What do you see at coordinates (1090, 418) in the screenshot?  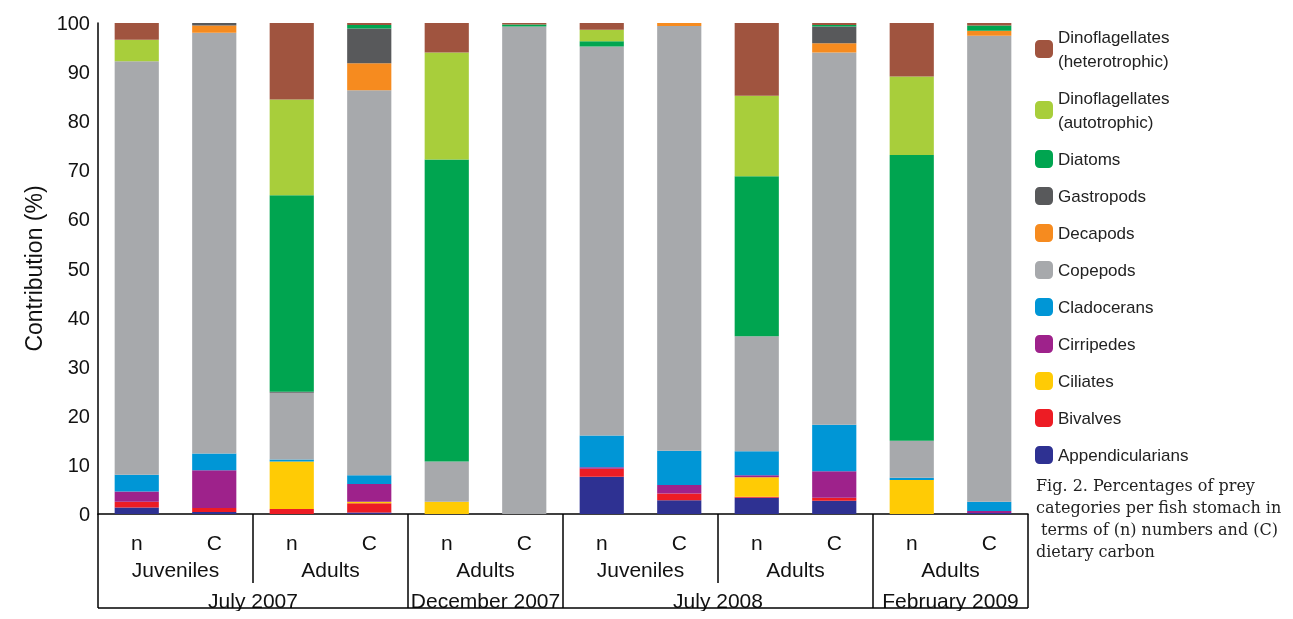 I see `legend-label: Bivalves` at bounding box center [1090, 418].